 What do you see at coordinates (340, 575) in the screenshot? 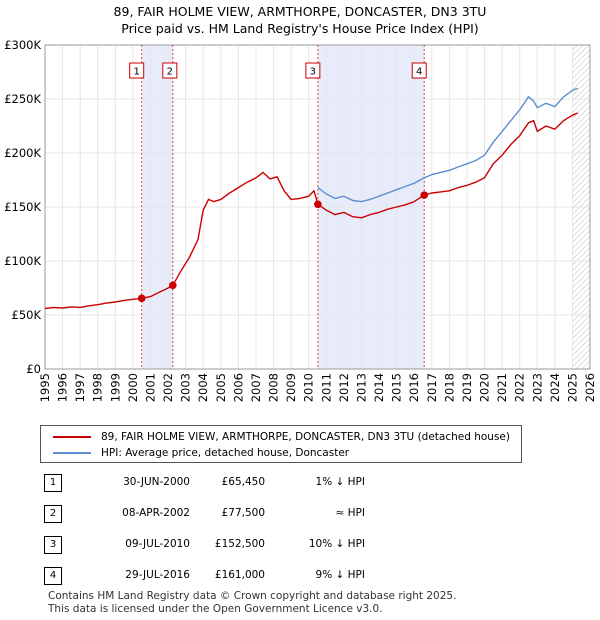
I see `sale-hpi-compare: 9% ↓ HPI` at bounding box center [340, 575].